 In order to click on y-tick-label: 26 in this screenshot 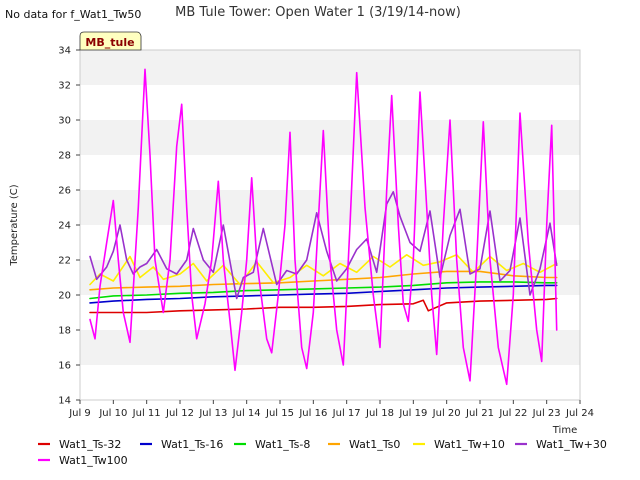, I will do `click(64, 191)`.